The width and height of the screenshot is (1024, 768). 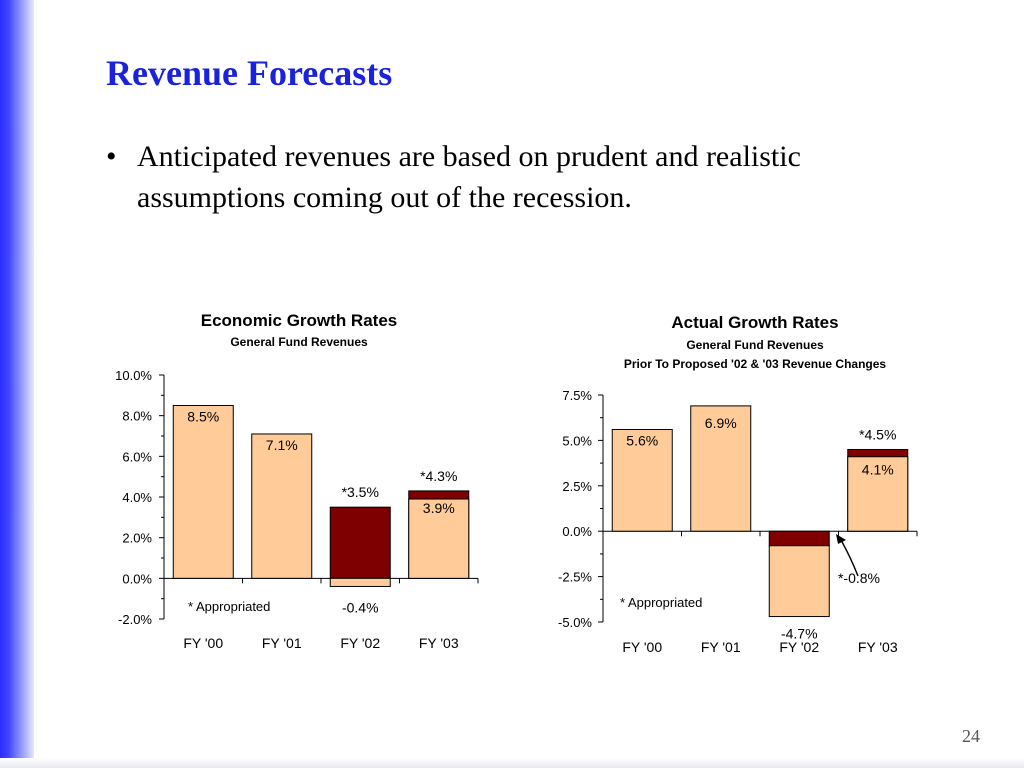 I want to click on bar-value-label: 3.9%, so click(x=439, y=508).